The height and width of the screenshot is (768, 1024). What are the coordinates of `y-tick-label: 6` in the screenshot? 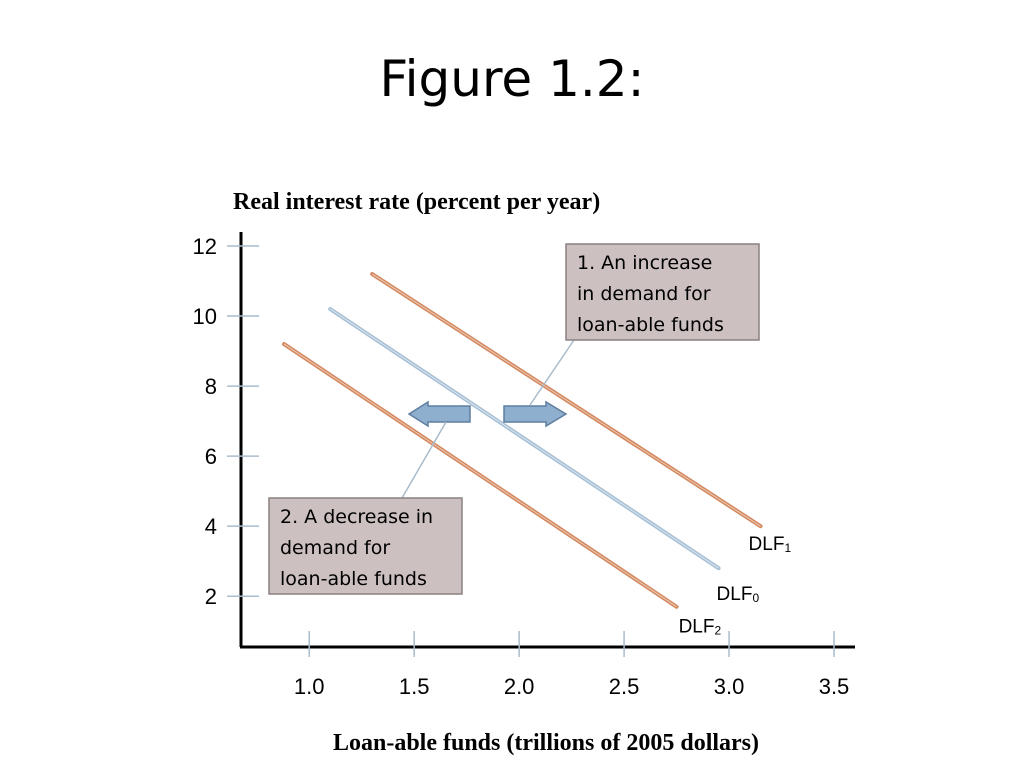 It's located at (211, 456).